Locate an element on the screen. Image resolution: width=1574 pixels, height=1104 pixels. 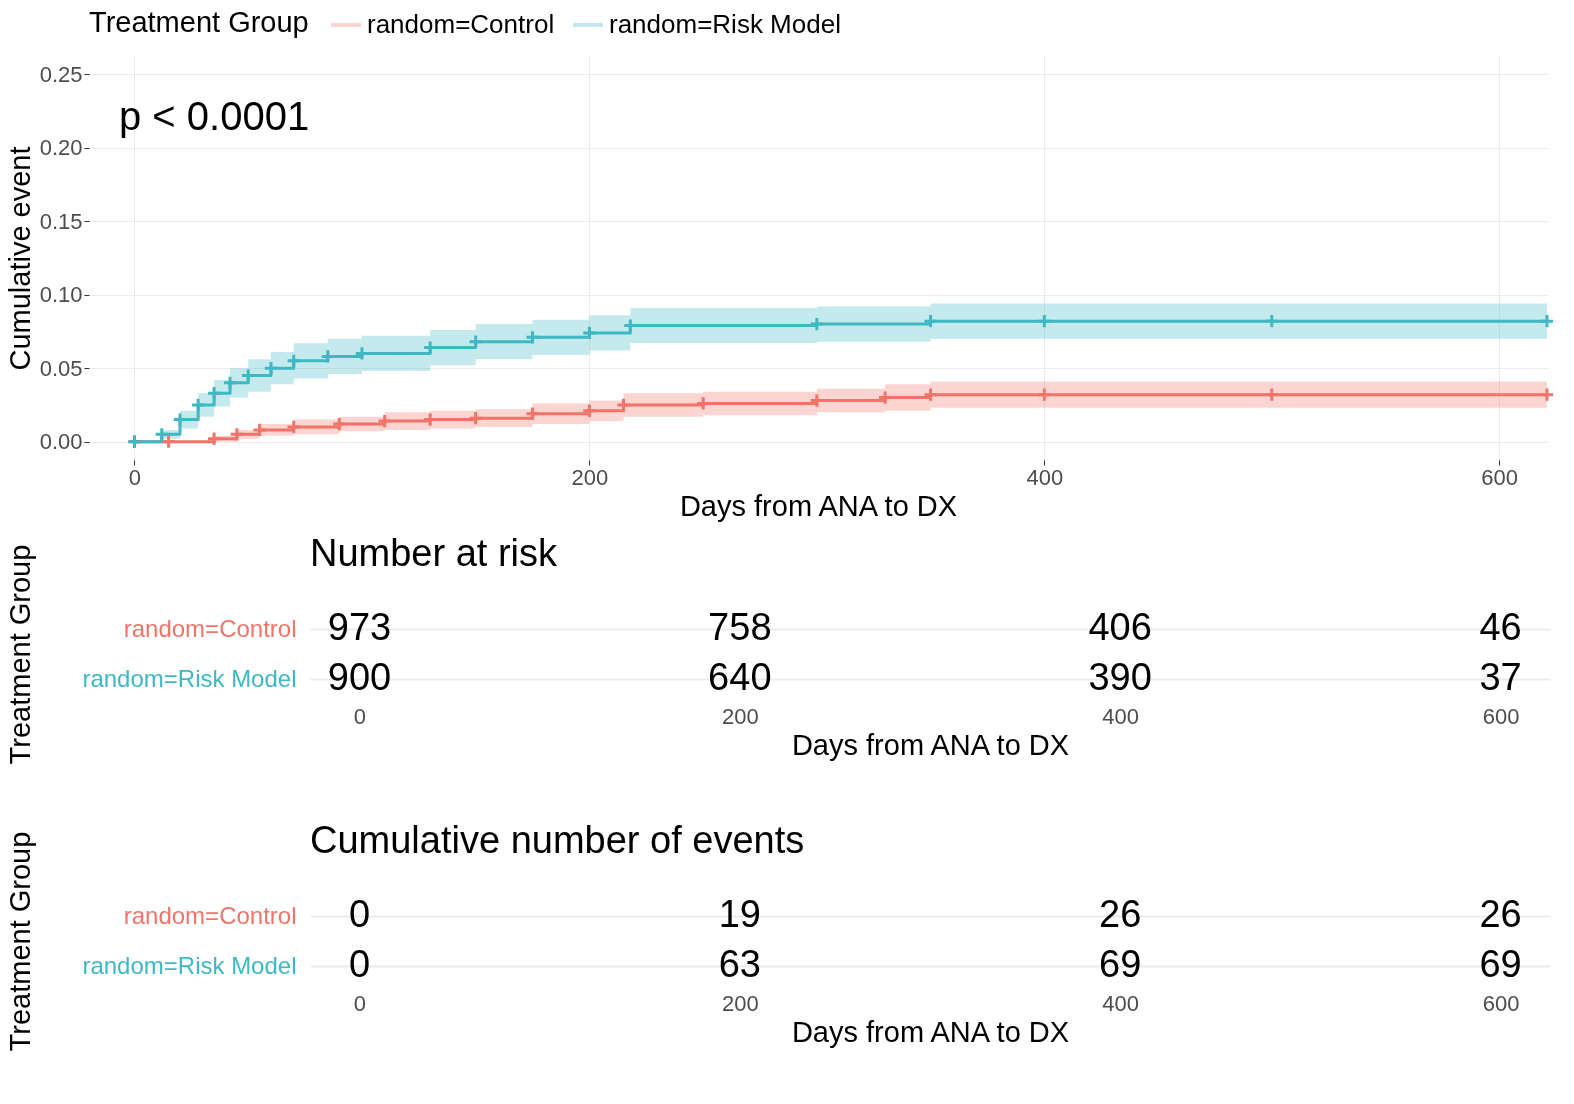
y-tick-label: 0.05 is located at coordinates (61, 368).